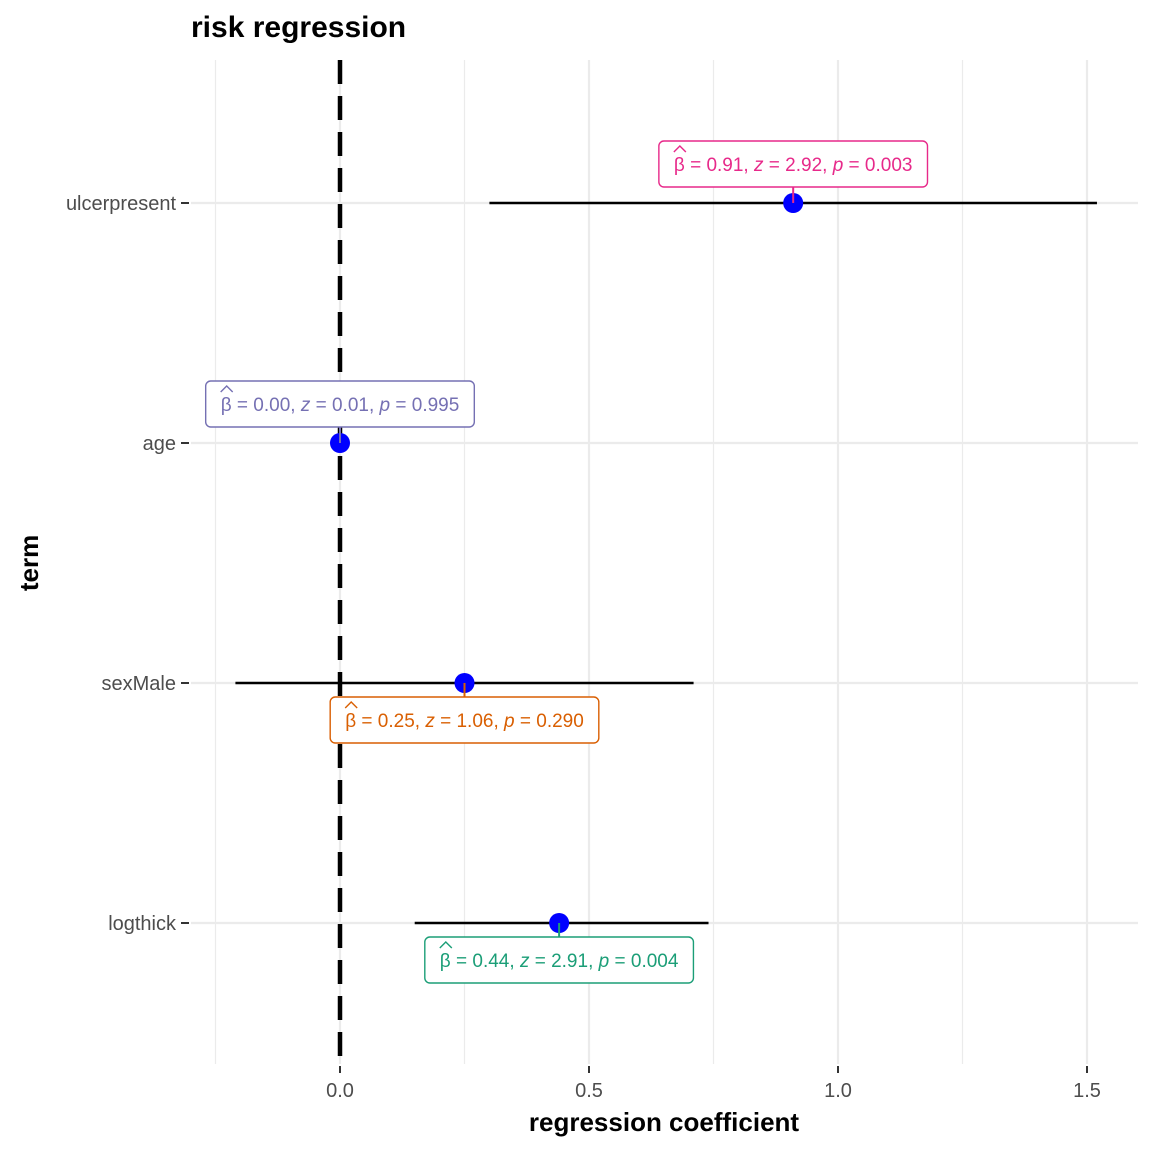 Image resolution: width=1152 pixels, height=1152 pixels. Describe the element at coordinates (351, 705) in the screenshot. I see `beta-hat-sexMale` at that location.